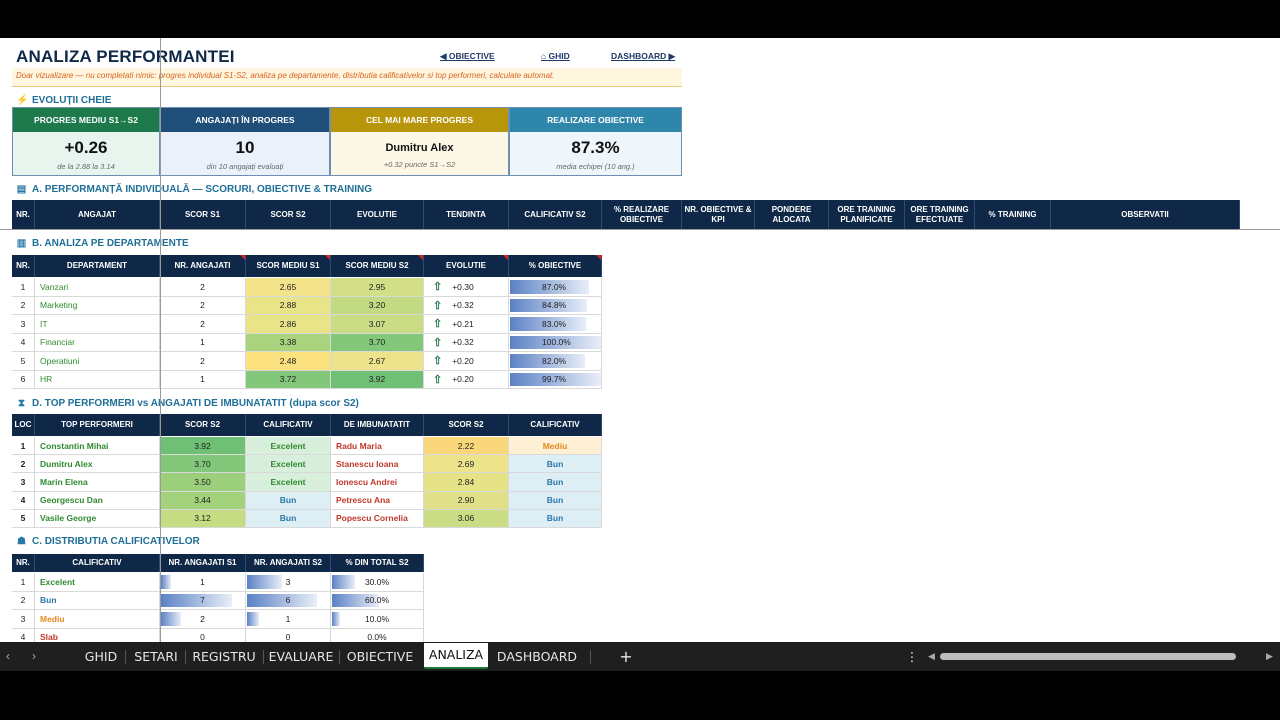  What do you see at coordinates (377, 635) in the screenshot?
I see `distribution-cell: 0.0%` at bounding box center [377, 635].